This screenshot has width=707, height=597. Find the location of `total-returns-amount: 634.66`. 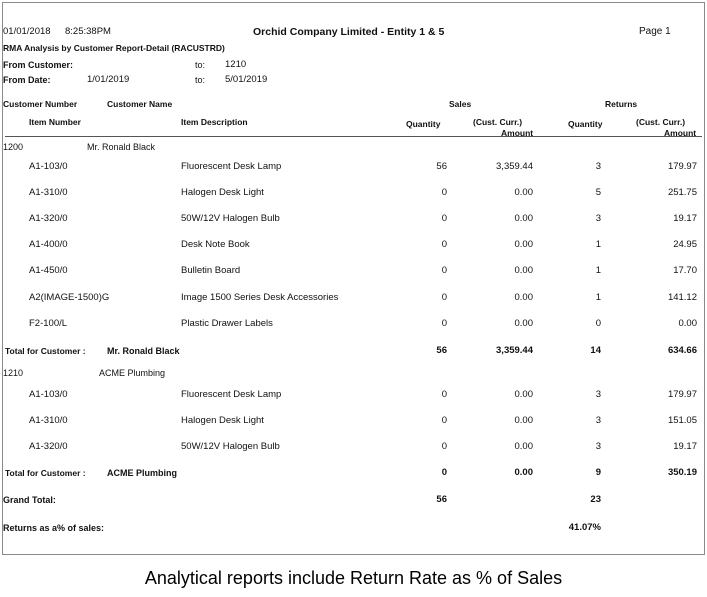

total-returns-amount: 634.66 is located at coordinates (682, 350).